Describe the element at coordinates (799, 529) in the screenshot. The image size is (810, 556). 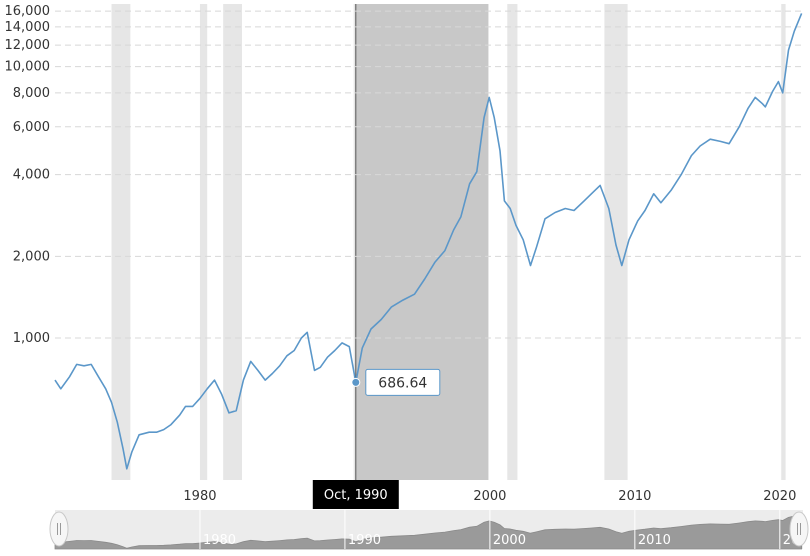
I see `navigator-right-handle` at that location.